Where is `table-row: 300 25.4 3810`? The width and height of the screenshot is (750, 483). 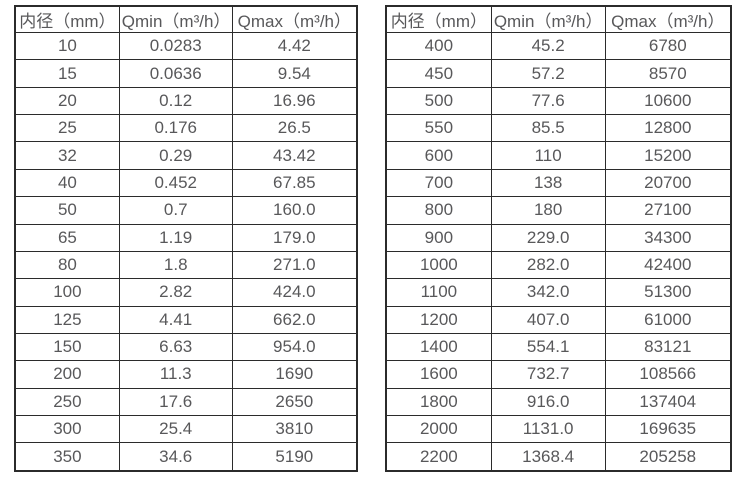 table-row: 300 25.4 3810 is located at coordinates (186, 429).